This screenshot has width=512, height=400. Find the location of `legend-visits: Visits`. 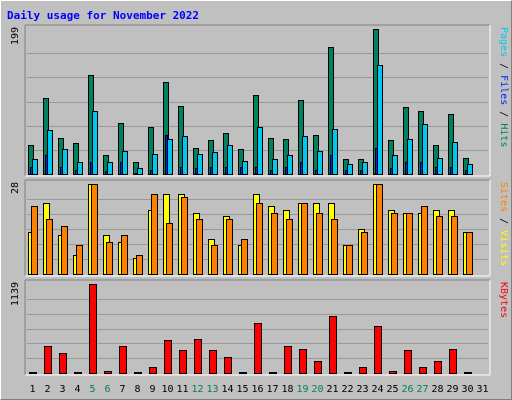

legend-visits: Visits is located at coordinates (503, 248).